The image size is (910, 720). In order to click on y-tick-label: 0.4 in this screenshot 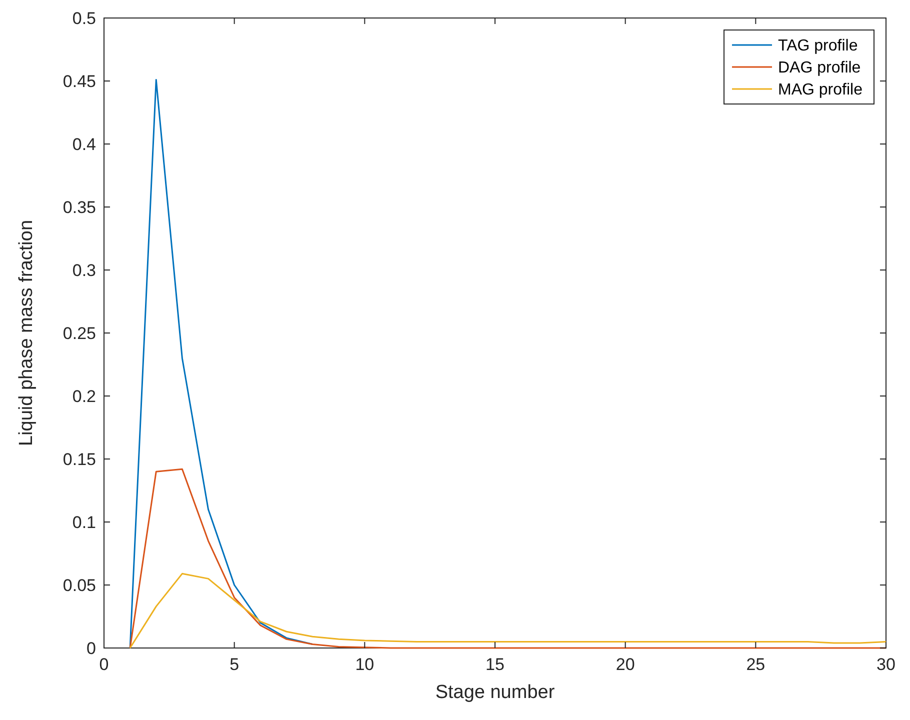, I will do `click(84, 144)`.